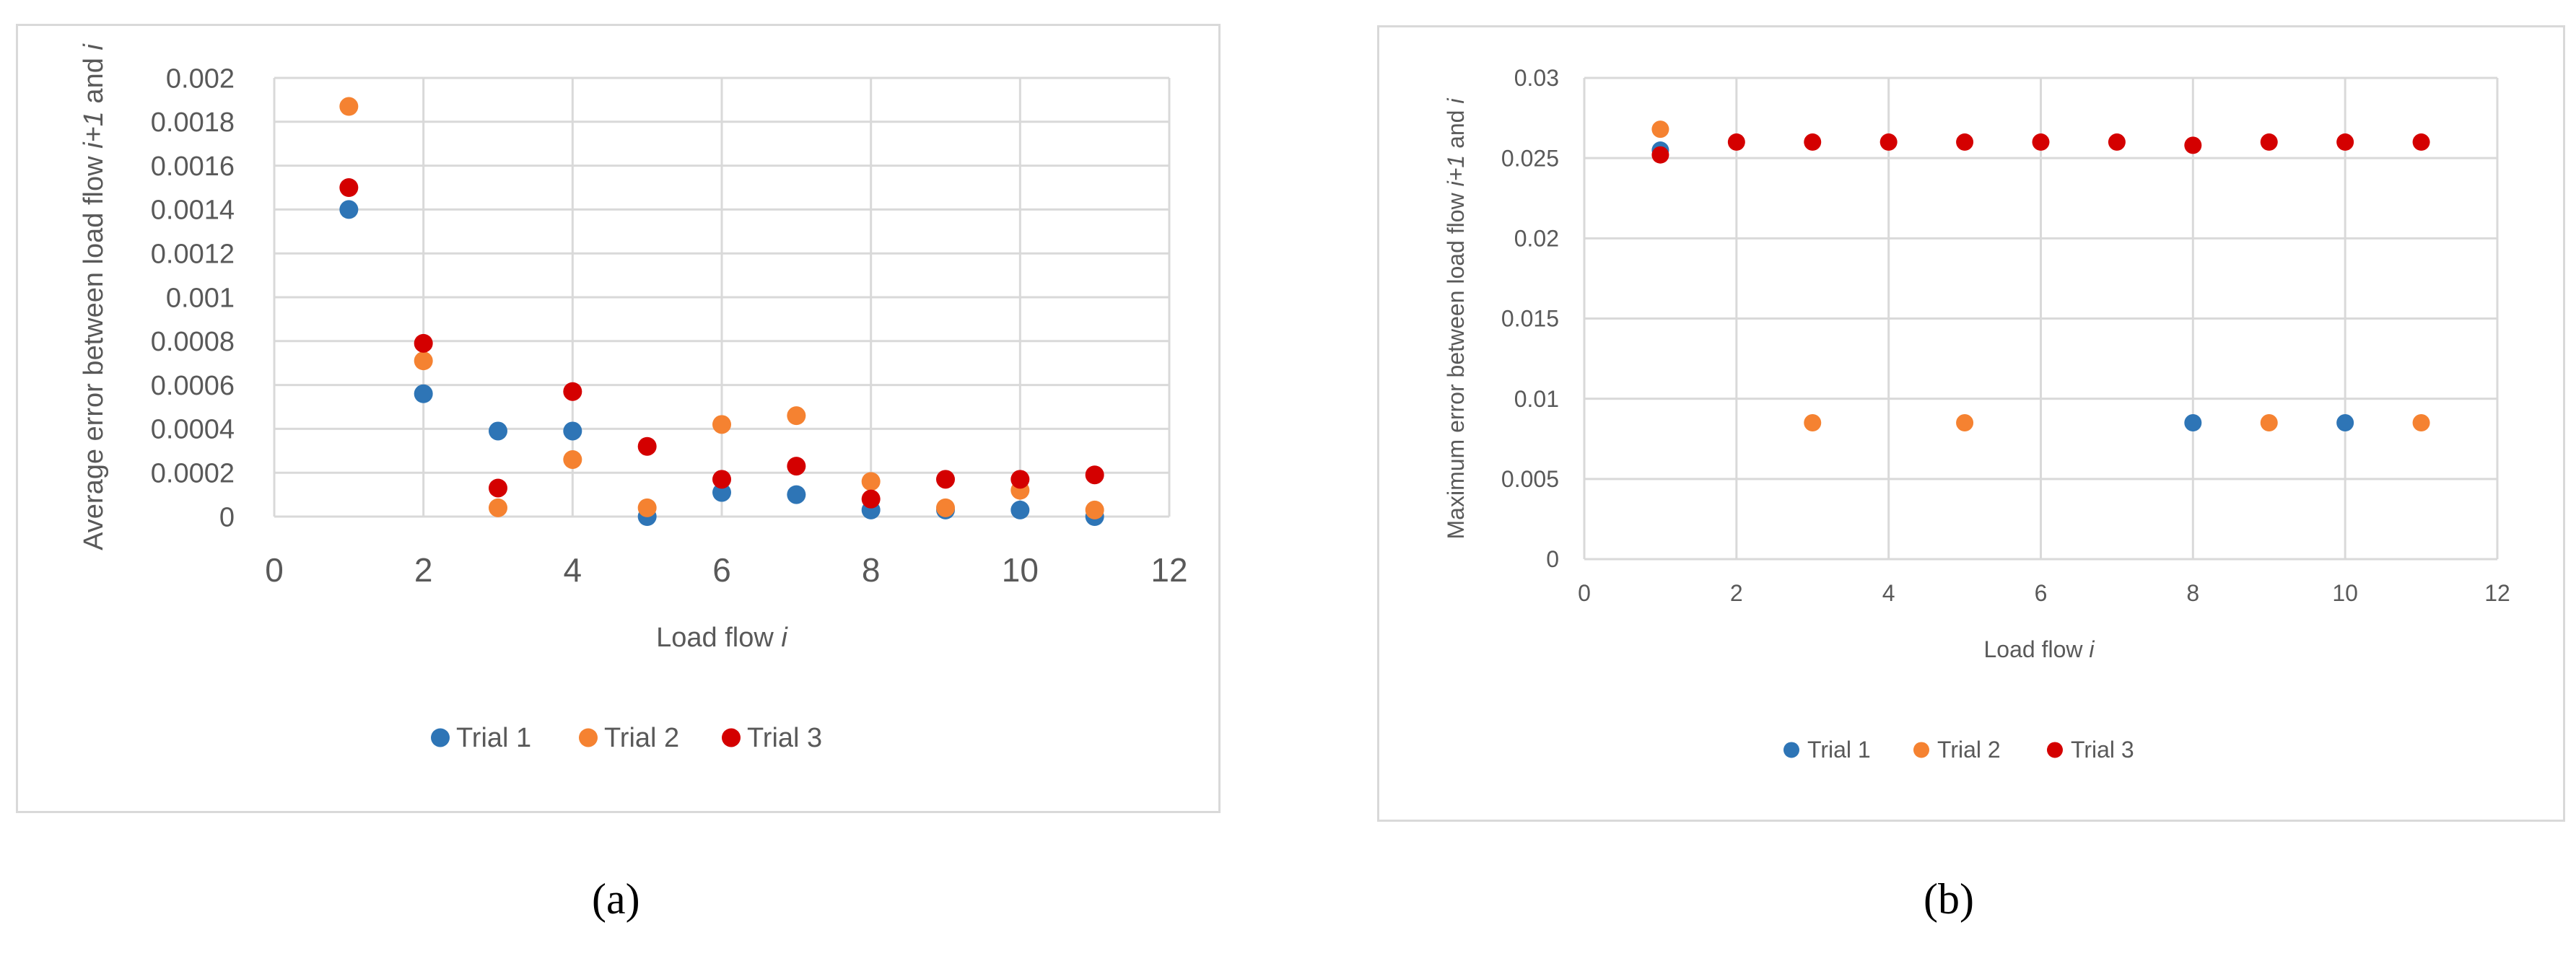 Image resolution: width=2576 pixels, height=961 pixels. Describe the element at coordinates (1536, 399) in the screenshot. I see `chart-b-y-tick-label: 0.01` at that location.